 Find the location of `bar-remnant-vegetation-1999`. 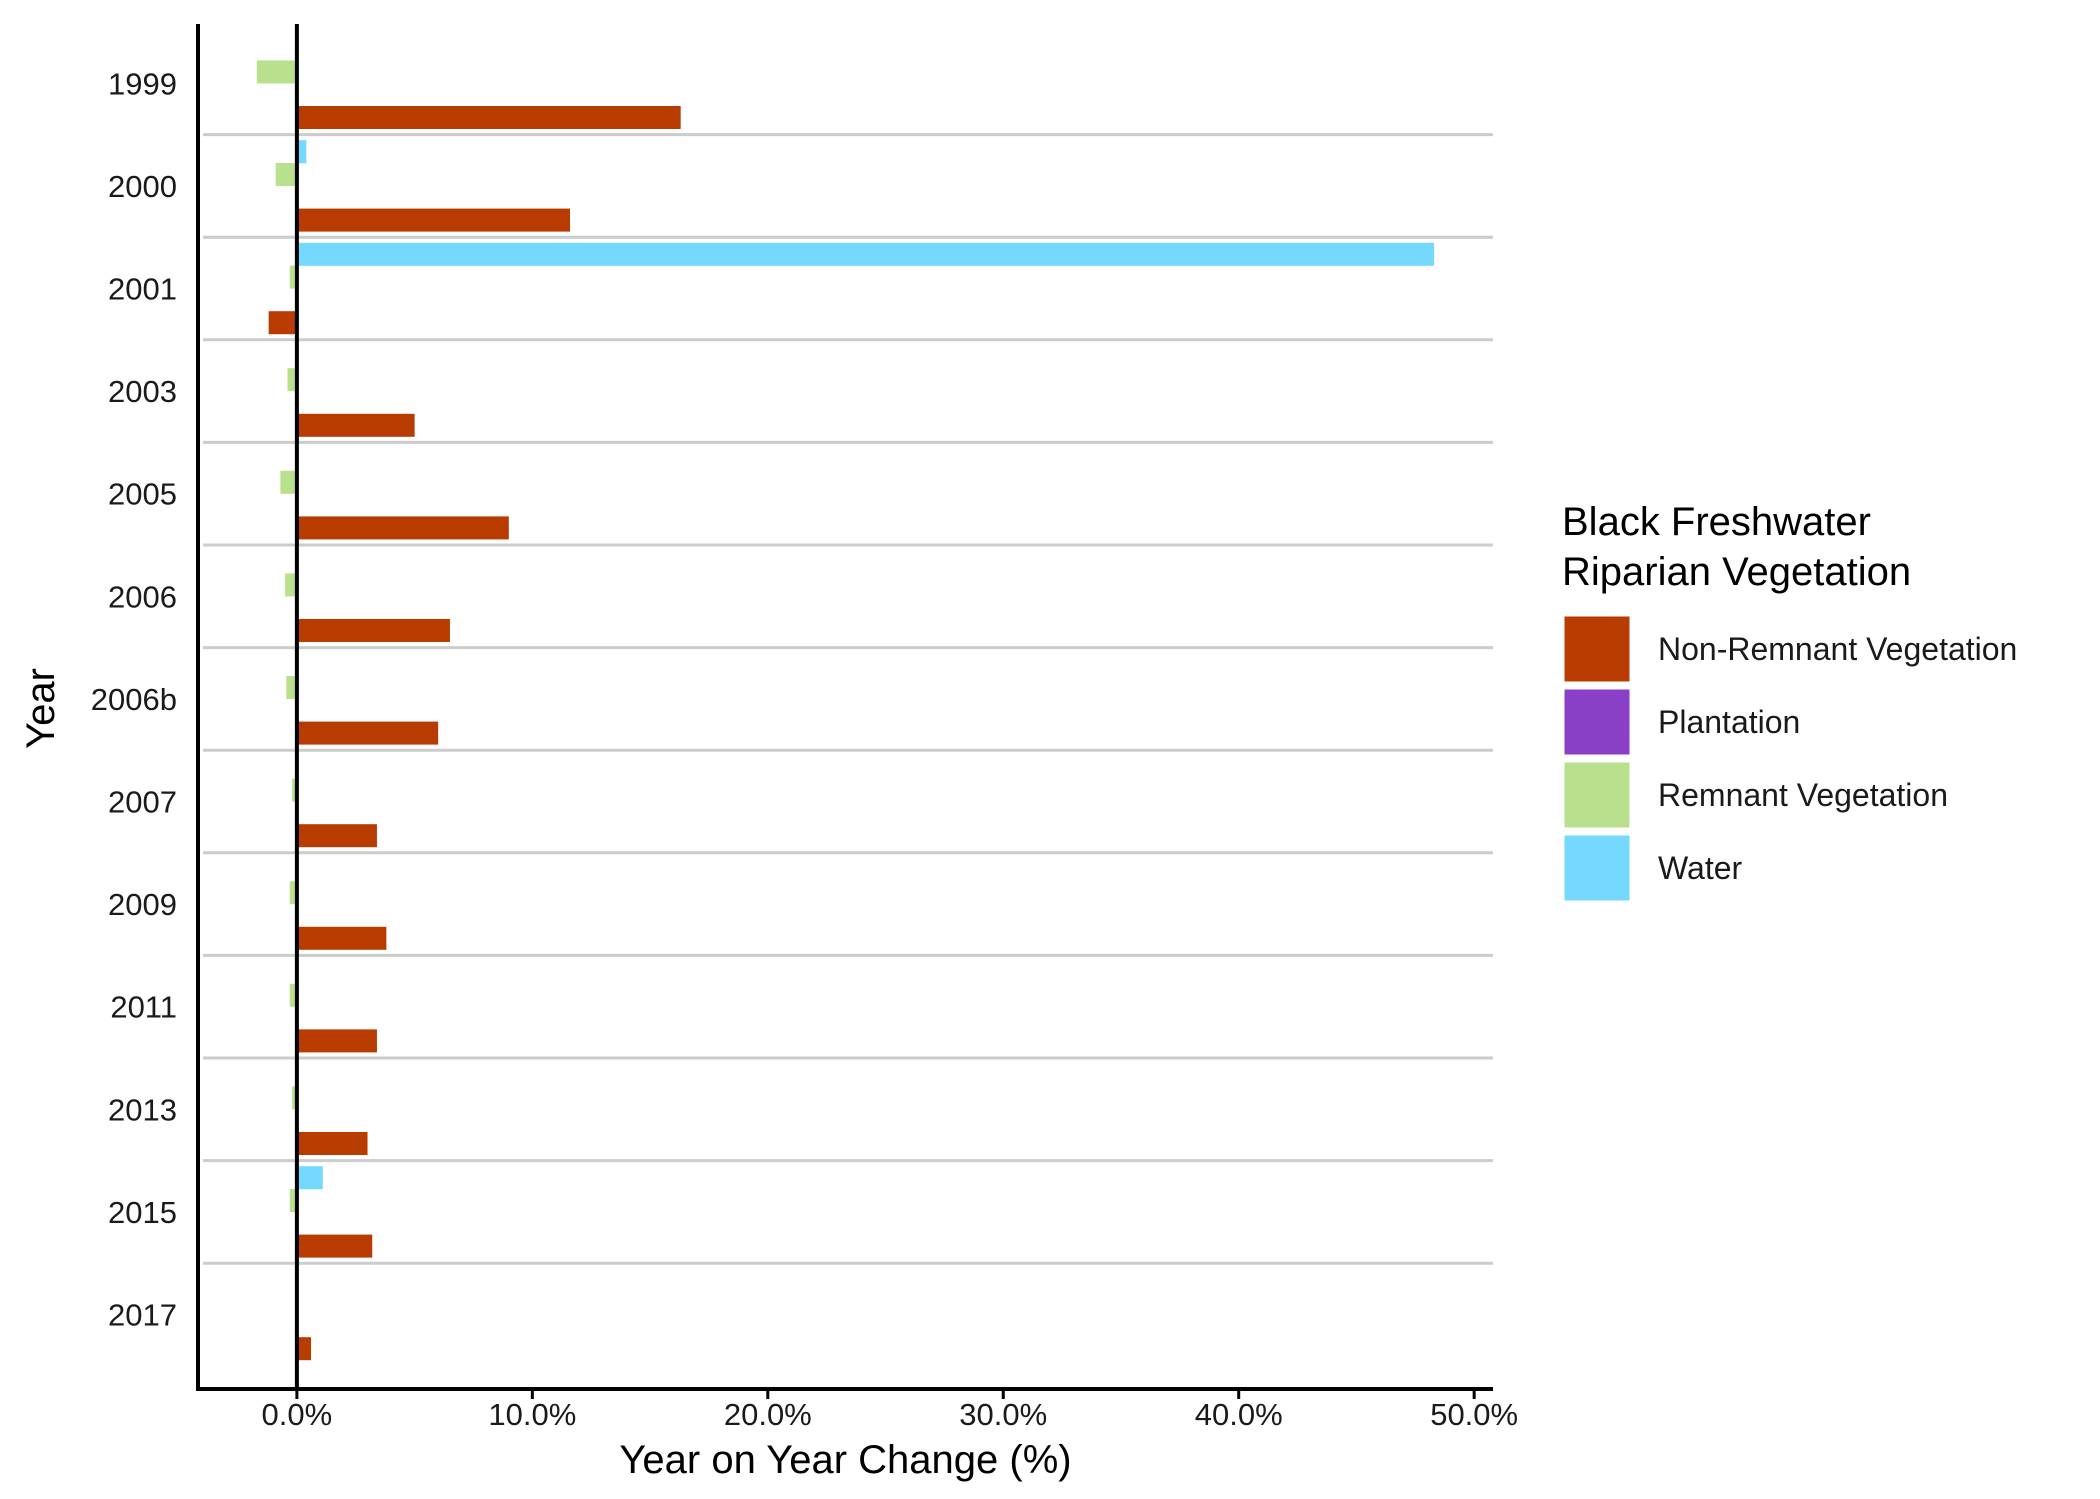

bar-remnant-vegetation-1999 is located at coordinates (276, 72).